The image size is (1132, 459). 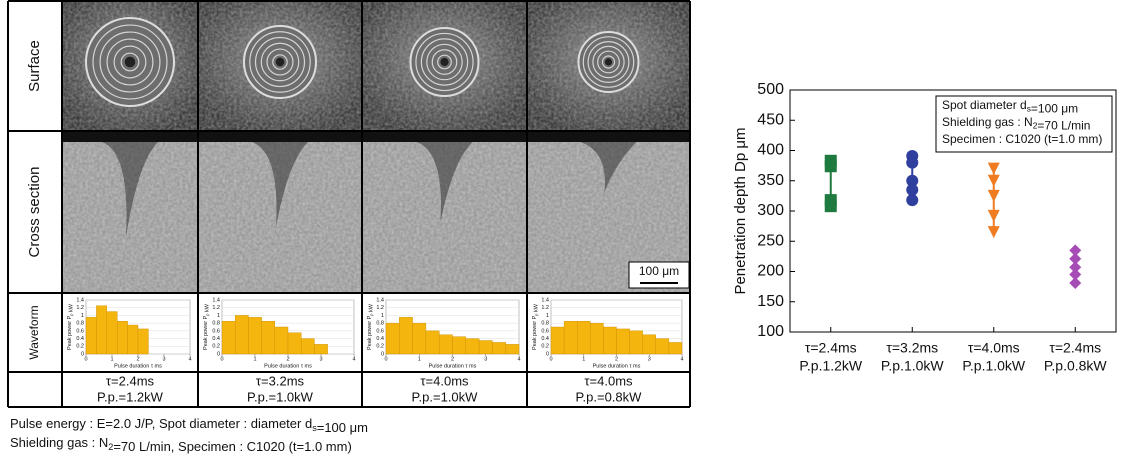 What do you see at coordinates (130, 396) in the screenshot?
I see `column-label: P.p.=1.2kW` at bounding box center [130, 396].